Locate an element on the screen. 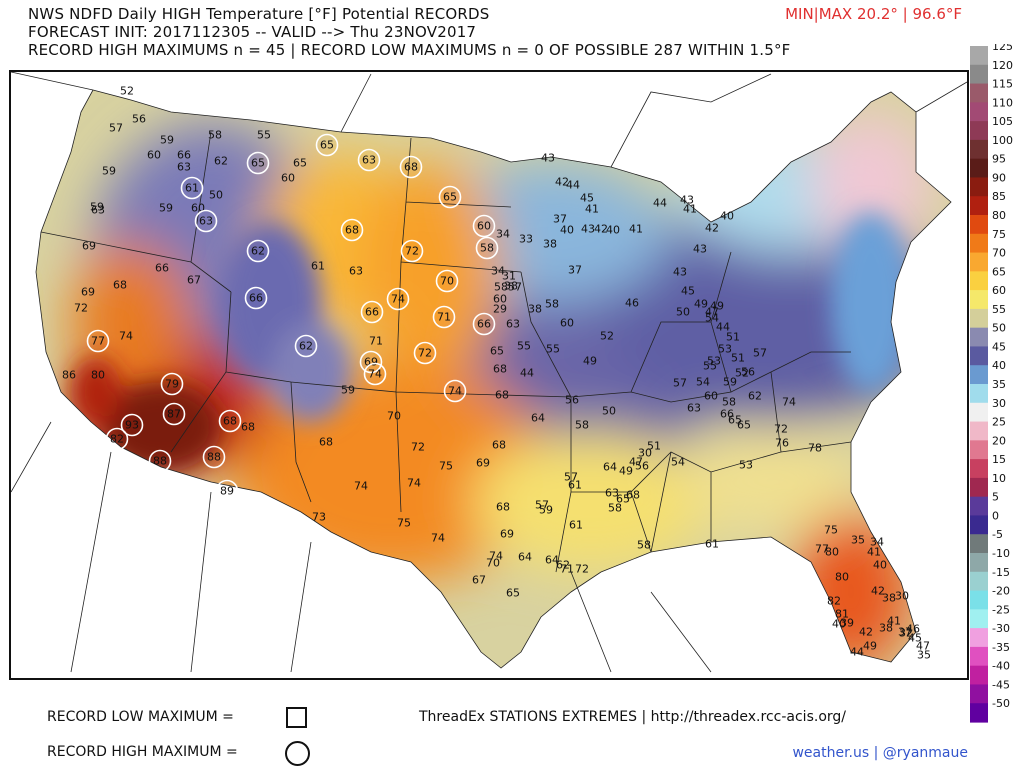 This screenshot has height=768, width=1024. station-temperature-label: 38 is located at coordinates (886, 628).